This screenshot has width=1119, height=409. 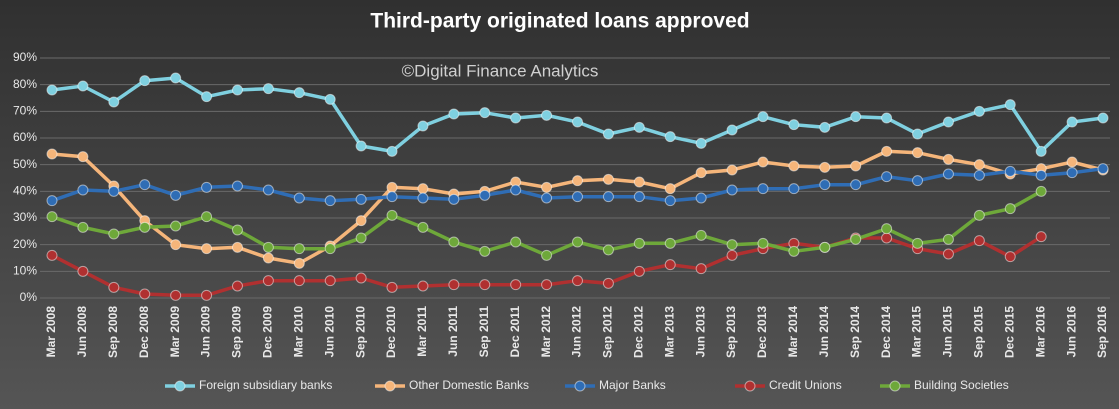 I want to click on y-tick-label: 40%, so click(x=25, y=191).